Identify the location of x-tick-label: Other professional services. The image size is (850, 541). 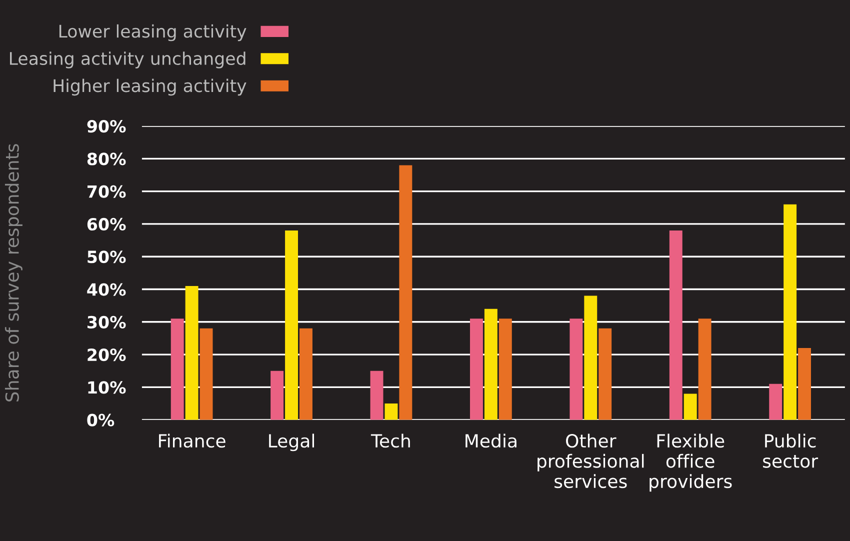
(591, 461).